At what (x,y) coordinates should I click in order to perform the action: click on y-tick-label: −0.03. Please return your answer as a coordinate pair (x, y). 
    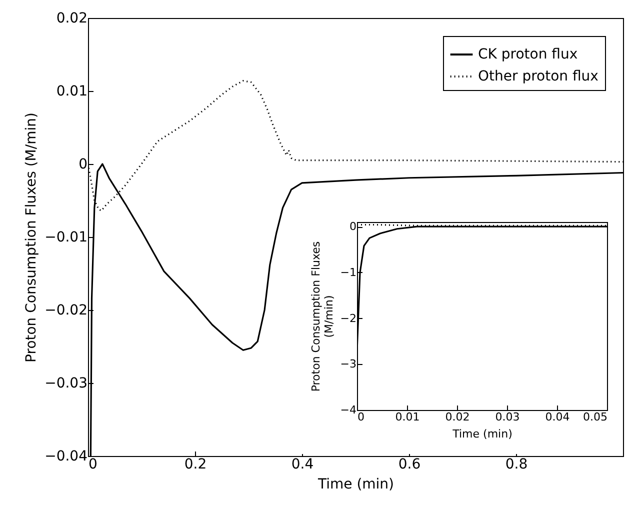
    Looking at the image, I should click on (66, 384).